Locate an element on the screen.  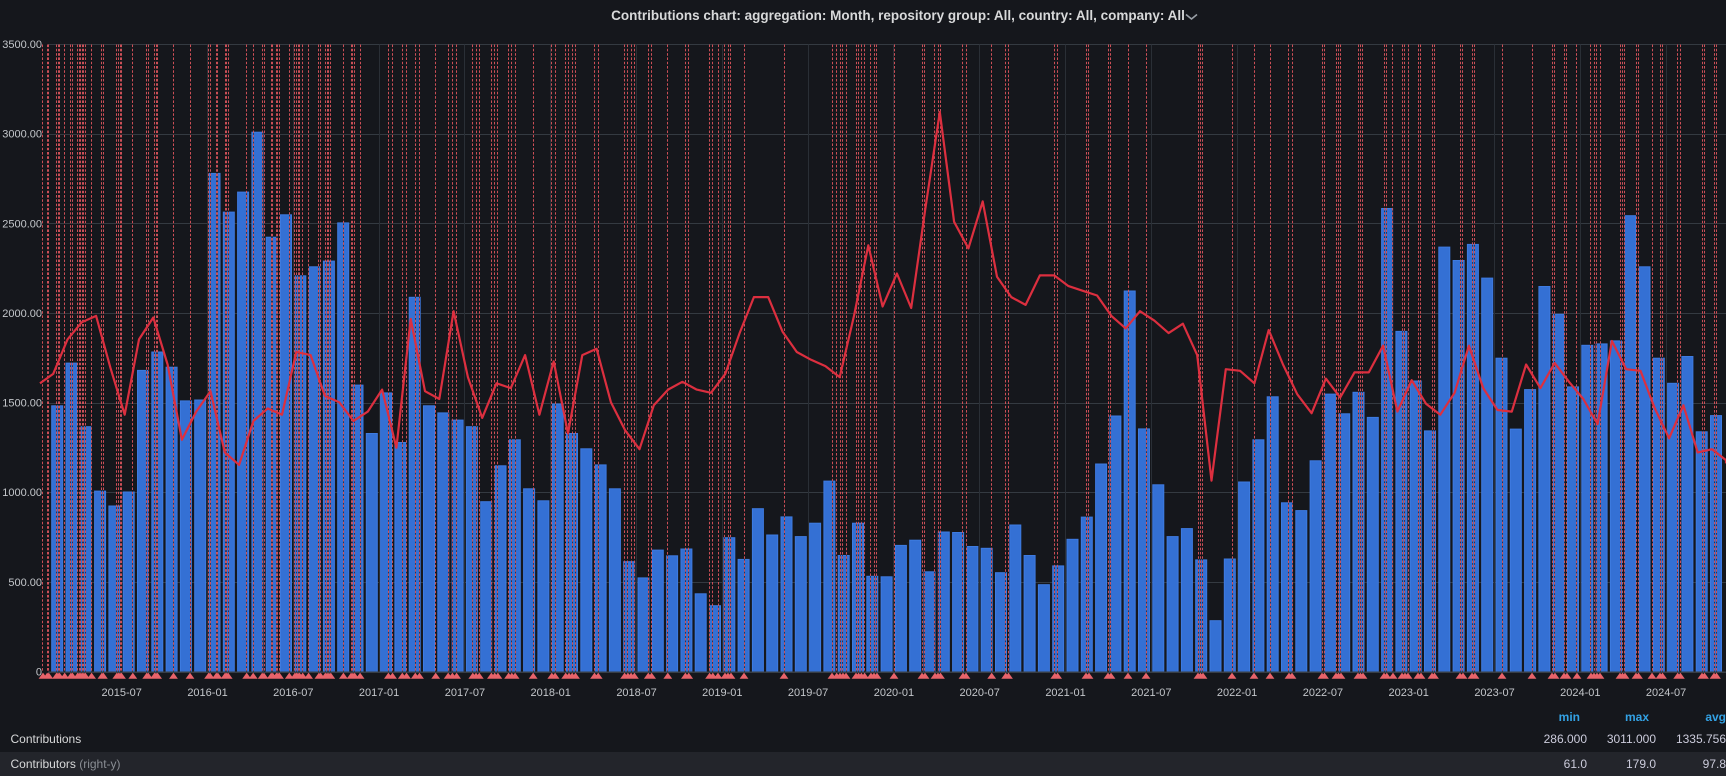
svg-text: 0 is located at coordinates (39, 673).